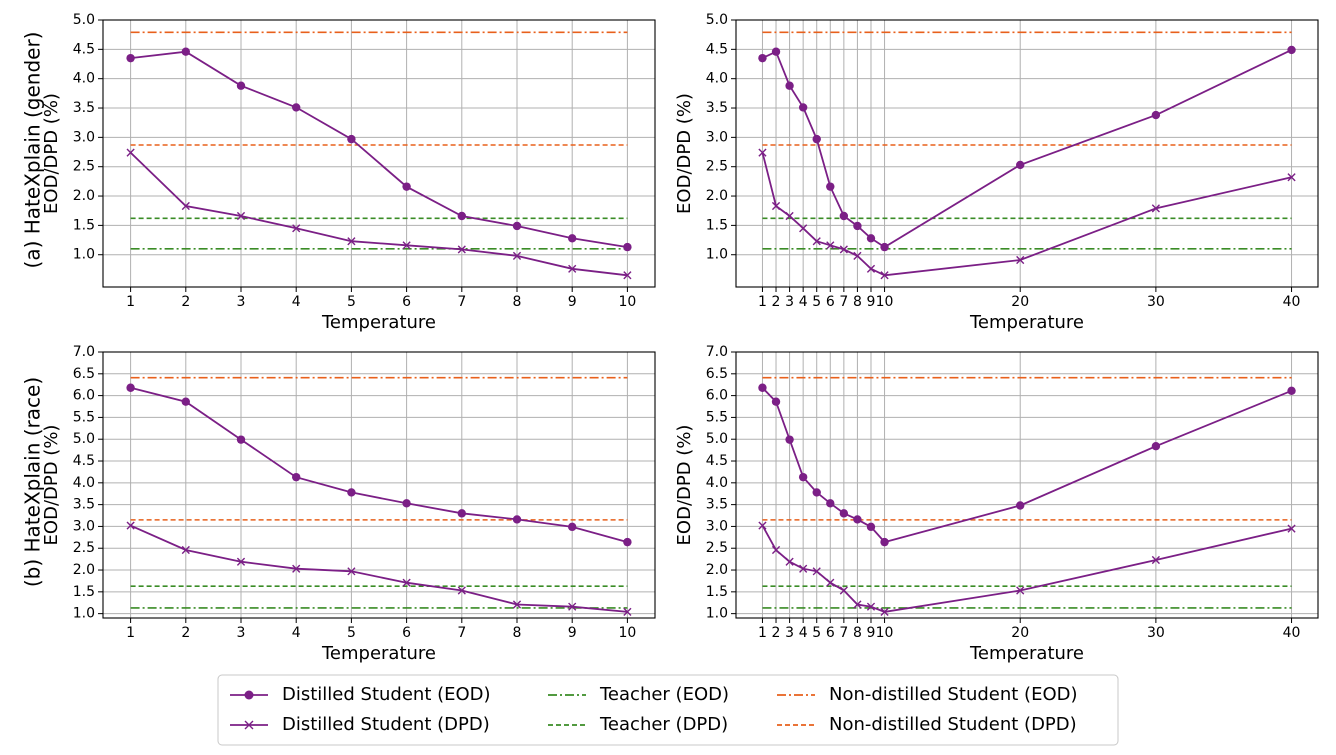  Describe the element at coordinates (1026, 465) in the screenshot. I see `series-line-student-eod` at that location.